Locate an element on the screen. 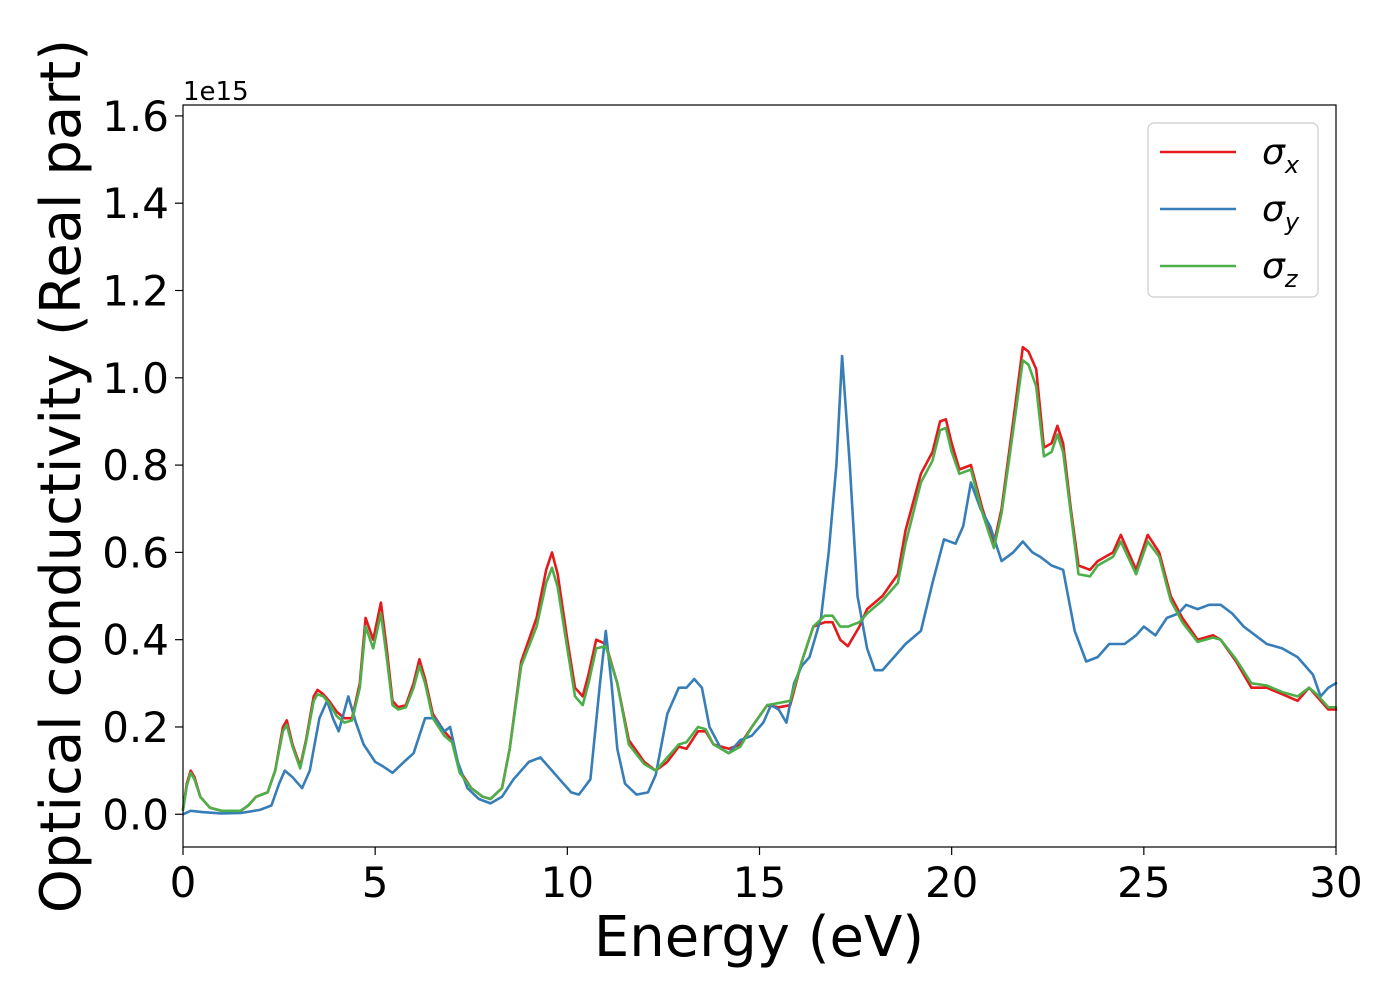 This screenshot has width=1400, height=1000. x-tick-label: 30 is located at coordinates (1335, 882).